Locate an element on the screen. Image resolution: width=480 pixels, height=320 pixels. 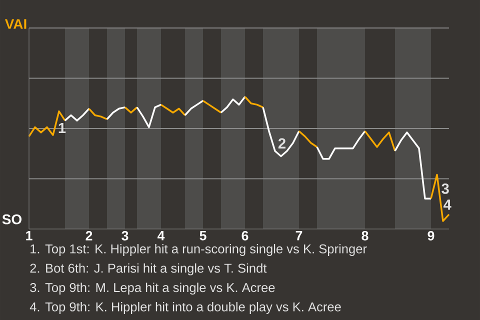
x-tick-label: 7 is located at coordinates (299, 235).